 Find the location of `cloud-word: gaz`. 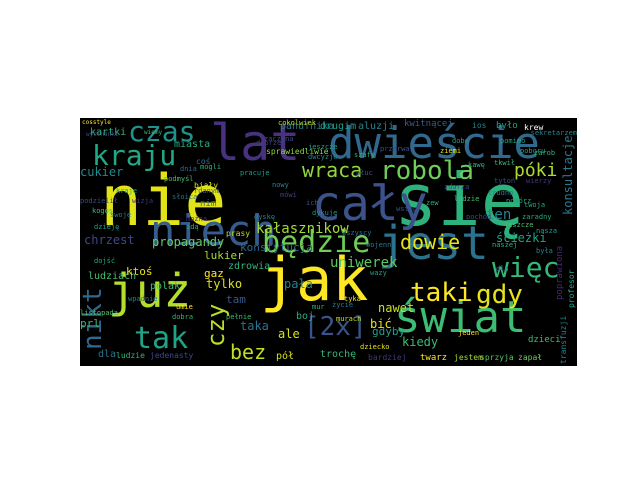

cloud-word: gaz is located at coordinates (214, 273).